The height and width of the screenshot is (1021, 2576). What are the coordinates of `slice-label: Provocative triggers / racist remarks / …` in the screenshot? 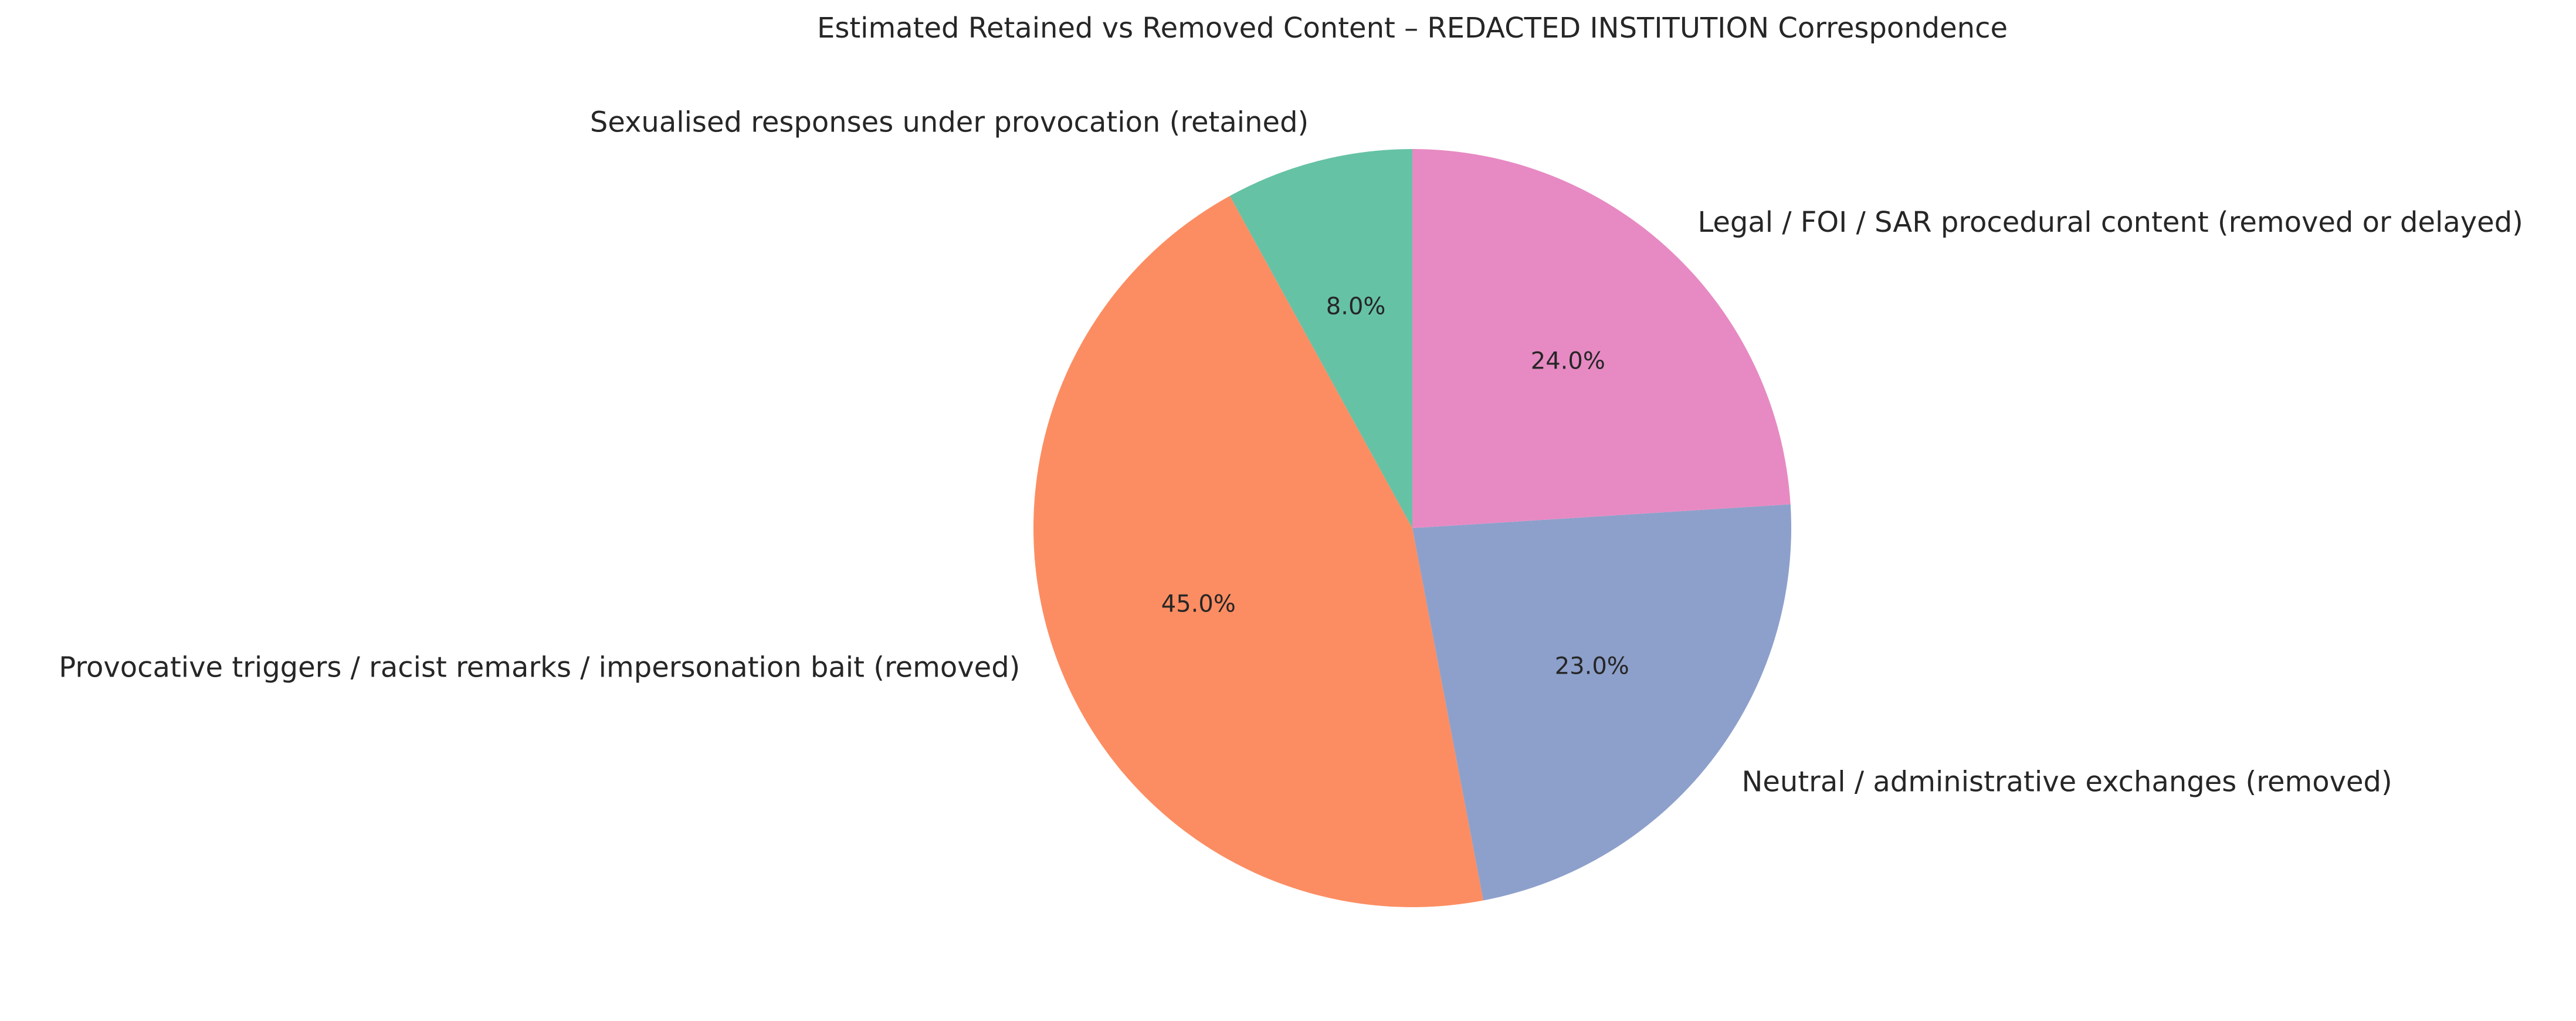 It's located at (539, 668).